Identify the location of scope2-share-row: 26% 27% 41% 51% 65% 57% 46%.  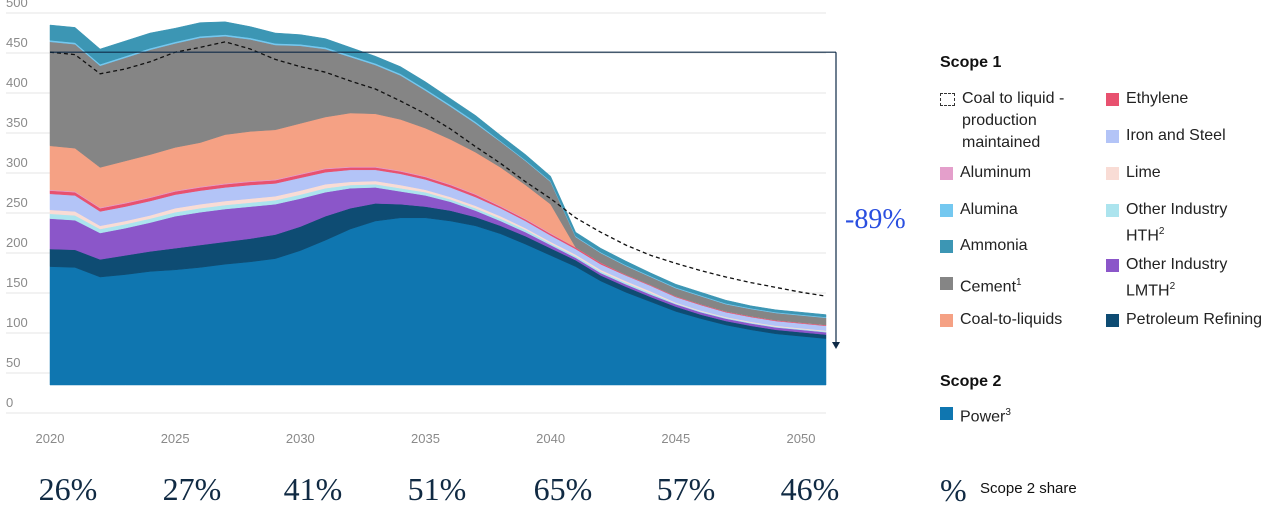
(439, 488).